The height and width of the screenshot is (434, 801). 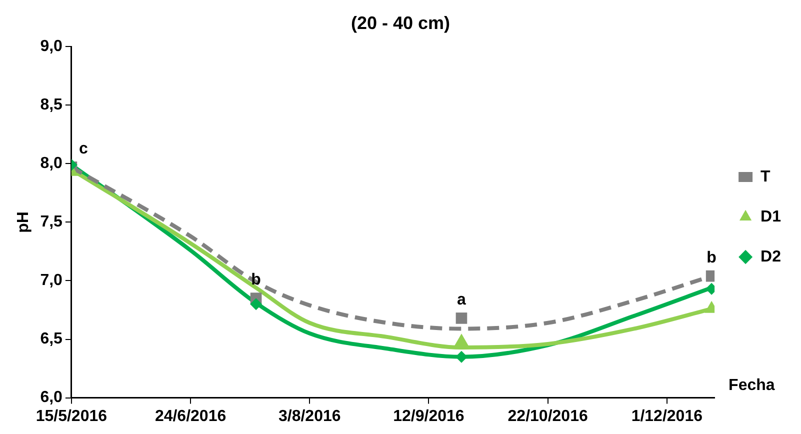 What do you see at coordinates (428, 416) in the screenshot?
I see `x-tick-label: 12/9/2016` at bounding box center [428, 416].